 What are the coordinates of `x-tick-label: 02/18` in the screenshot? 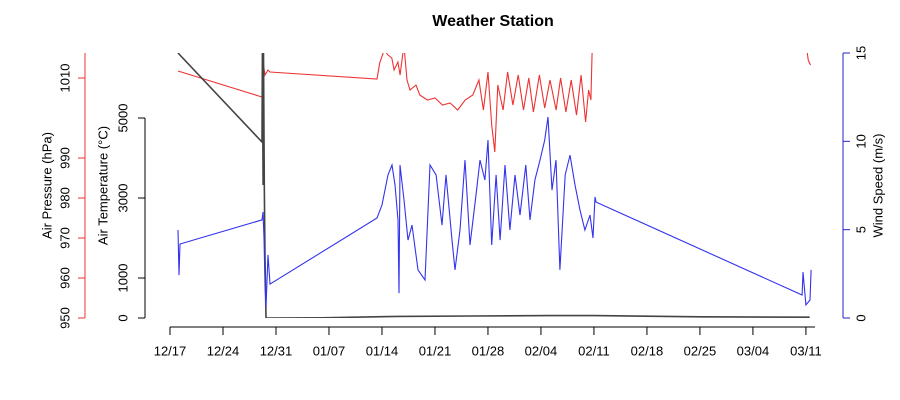 It's located at (647, 350).